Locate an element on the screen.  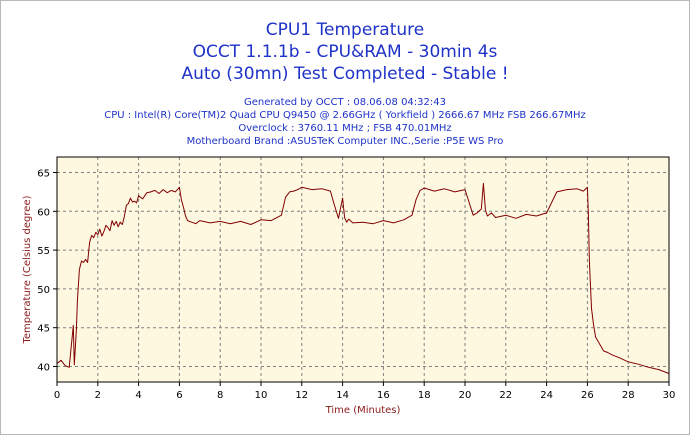
y-tick-label: 50 is located at coordinates (43, 290).